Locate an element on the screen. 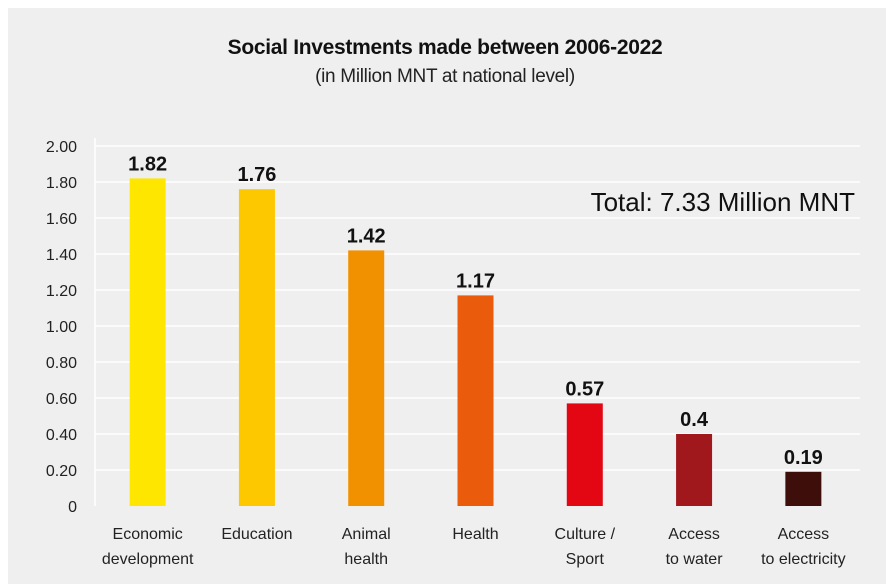 The image size is (890, 585). y-tick-label: 0.40 is located at coordinates (61, 435).